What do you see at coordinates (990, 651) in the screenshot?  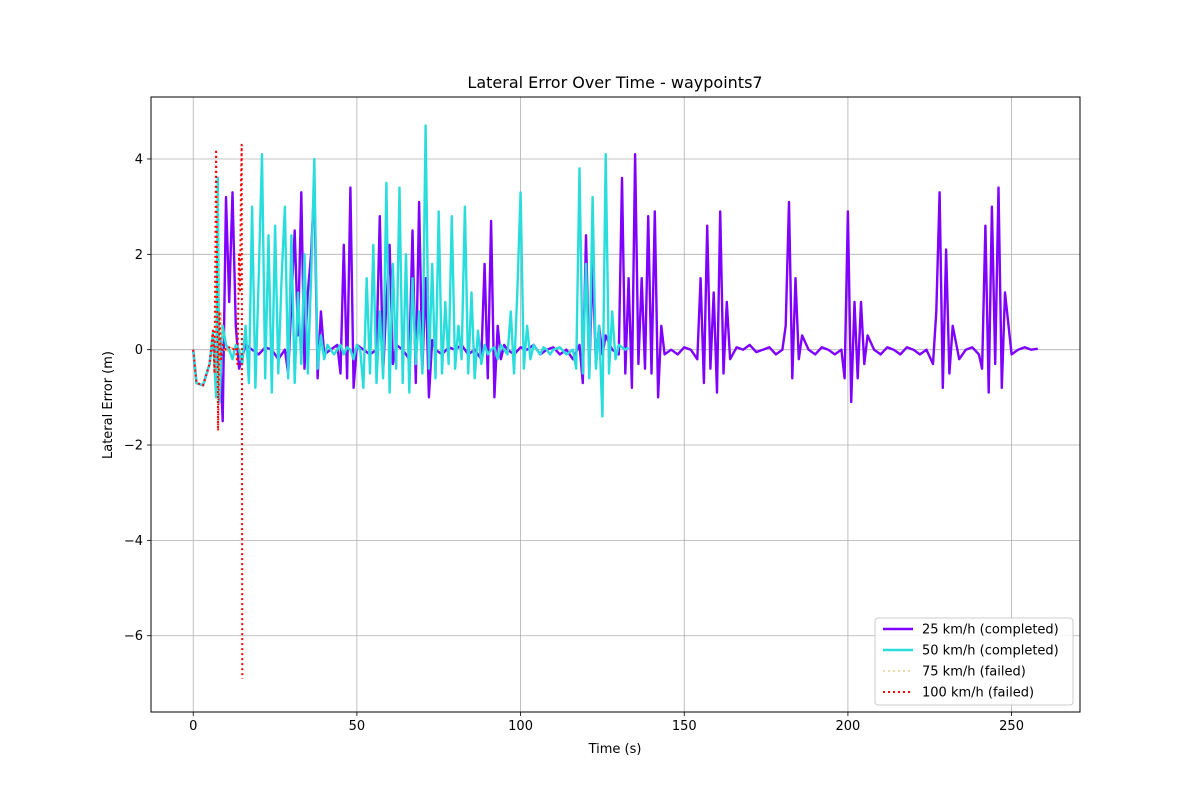 I see `legend-label: 50 km/h (completed)` at bounding box center [990, 651].